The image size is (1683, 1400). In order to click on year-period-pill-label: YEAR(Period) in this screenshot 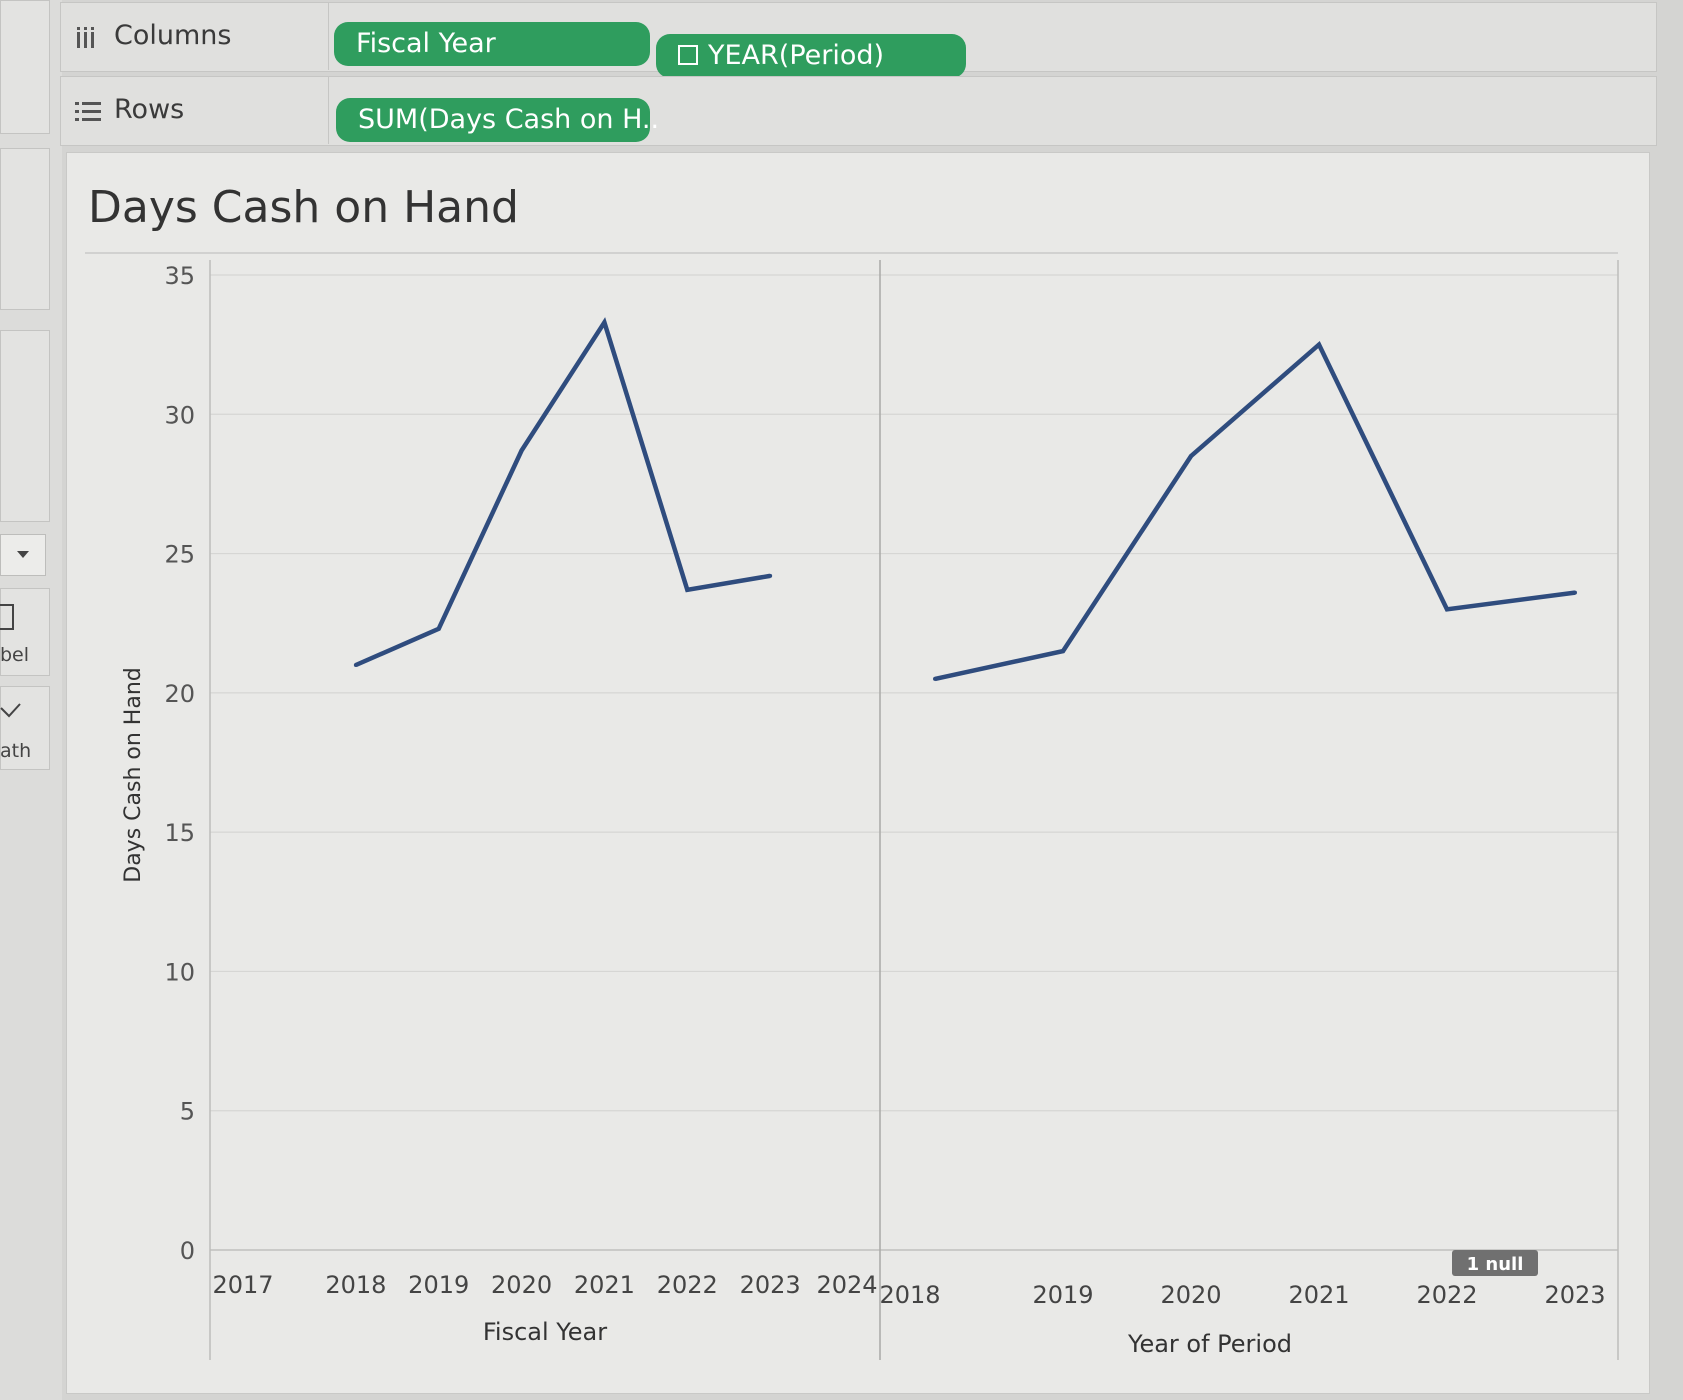, I will do `click(796, 55)`.